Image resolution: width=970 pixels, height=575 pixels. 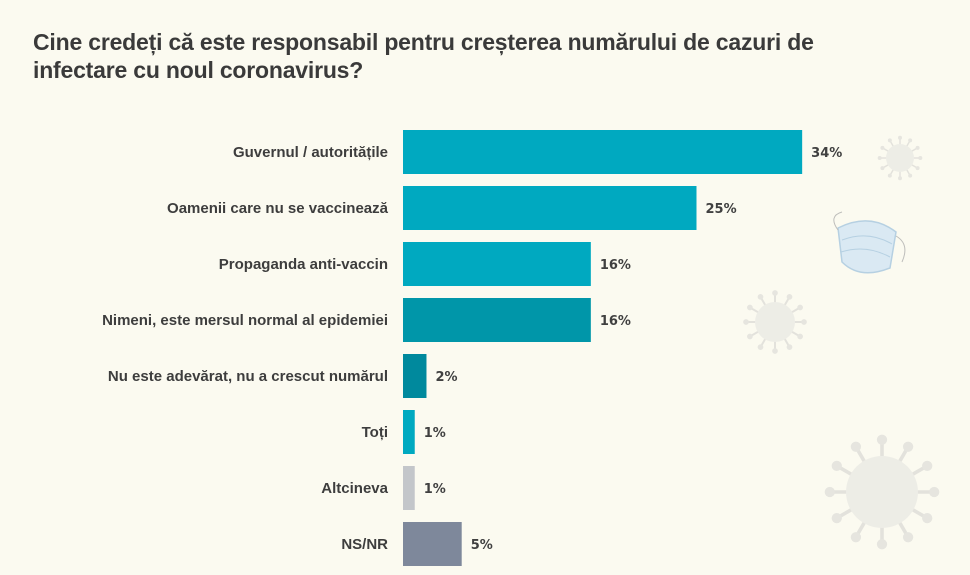 What do you see at coordinates (482, 545) in the screenshot?
I see `data-label: 5%` at bounding box center [482, 545].